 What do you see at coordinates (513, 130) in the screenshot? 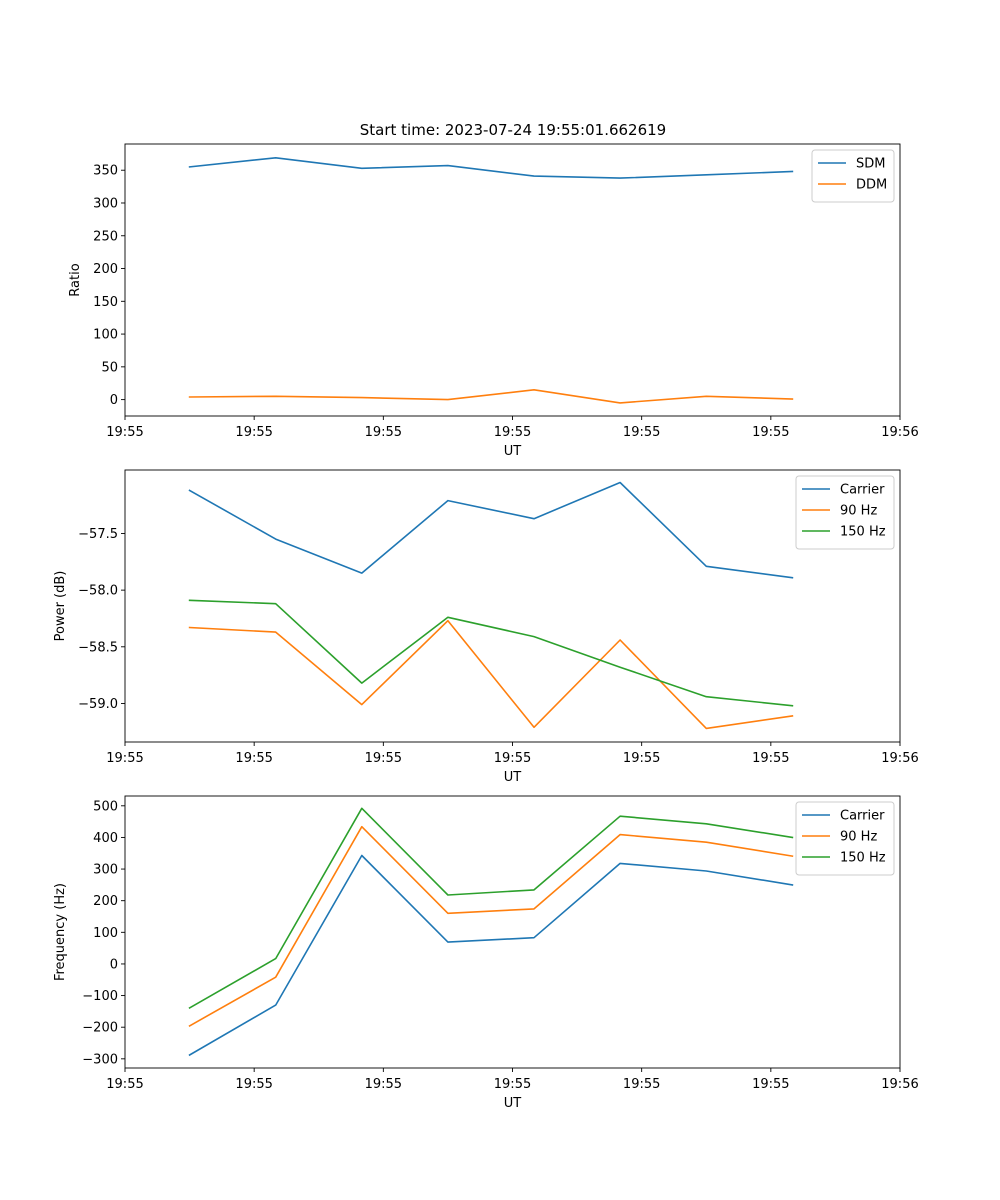
I see `figure-title: Start time: 2023-07-24 19:55:01.662619` at bounding box center [513, 130].